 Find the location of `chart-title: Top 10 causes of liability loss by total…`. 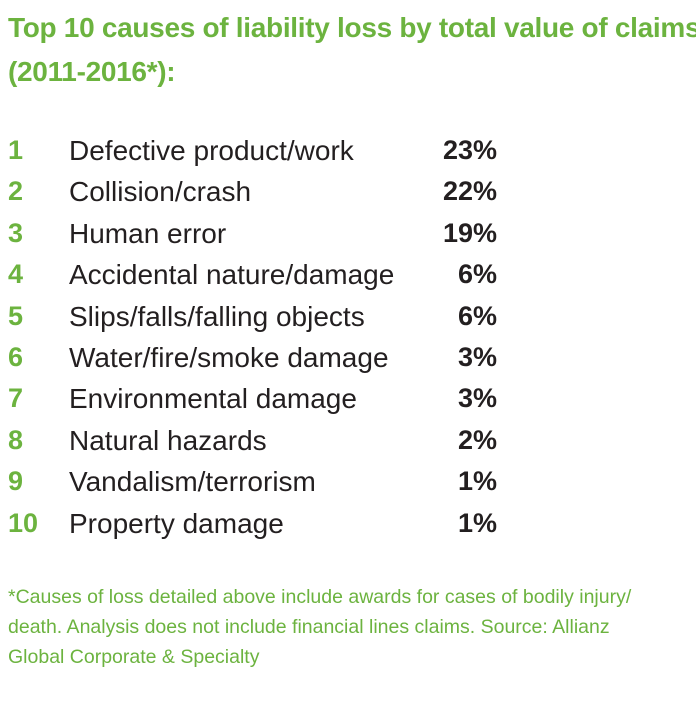

chart-title: Top 10 causes of liability loss by total… is located at coordinates (352, 50).